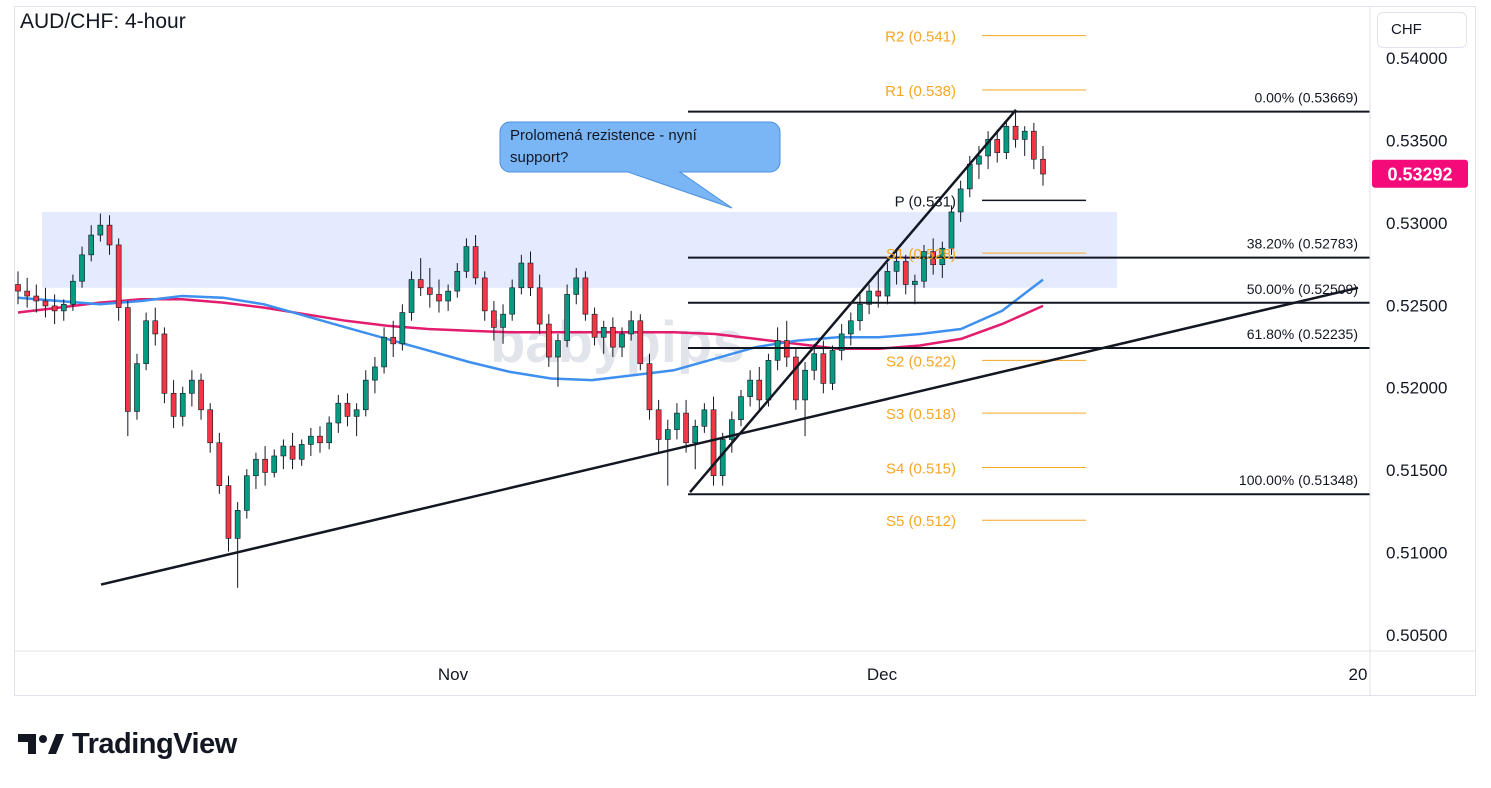 The width and height of the screenshot is (1491, 788). I want to click on tradingview-logo: TradingView, so click(127, 744).